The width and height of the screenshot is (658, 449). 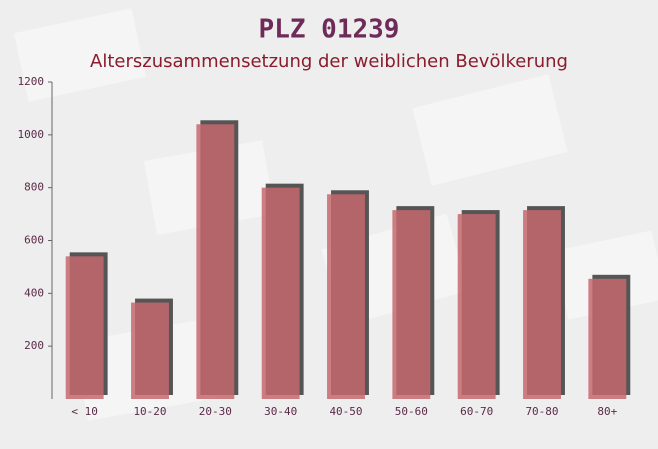 What do you see at coordinates (541, 411) in the screenshot?
I see `x-tick-label: 70-80` at bounding box center [541, 411].